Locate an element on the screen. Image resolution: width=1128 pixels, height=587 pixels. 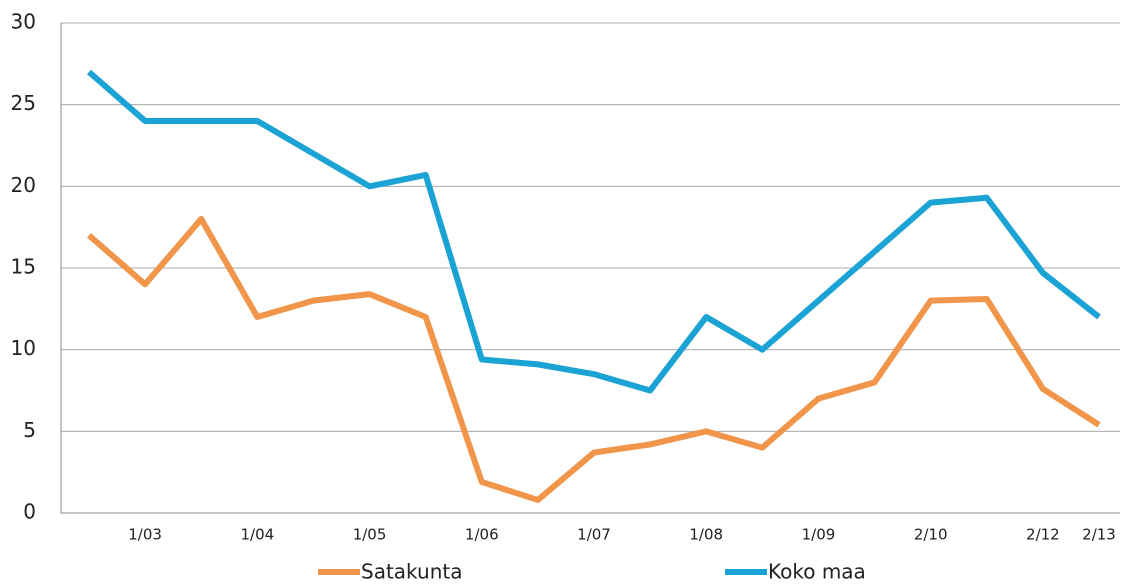
x-tick-label: 2/12 is located at coordinates (1043, 535).